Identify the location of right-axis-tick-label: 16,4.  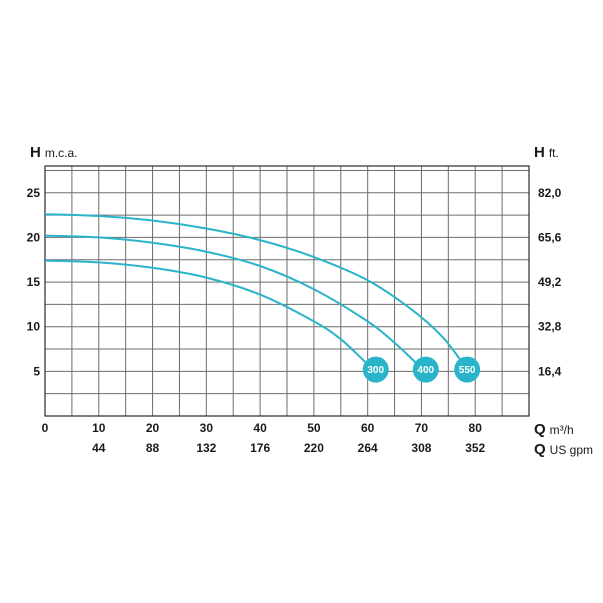
(550, 371).